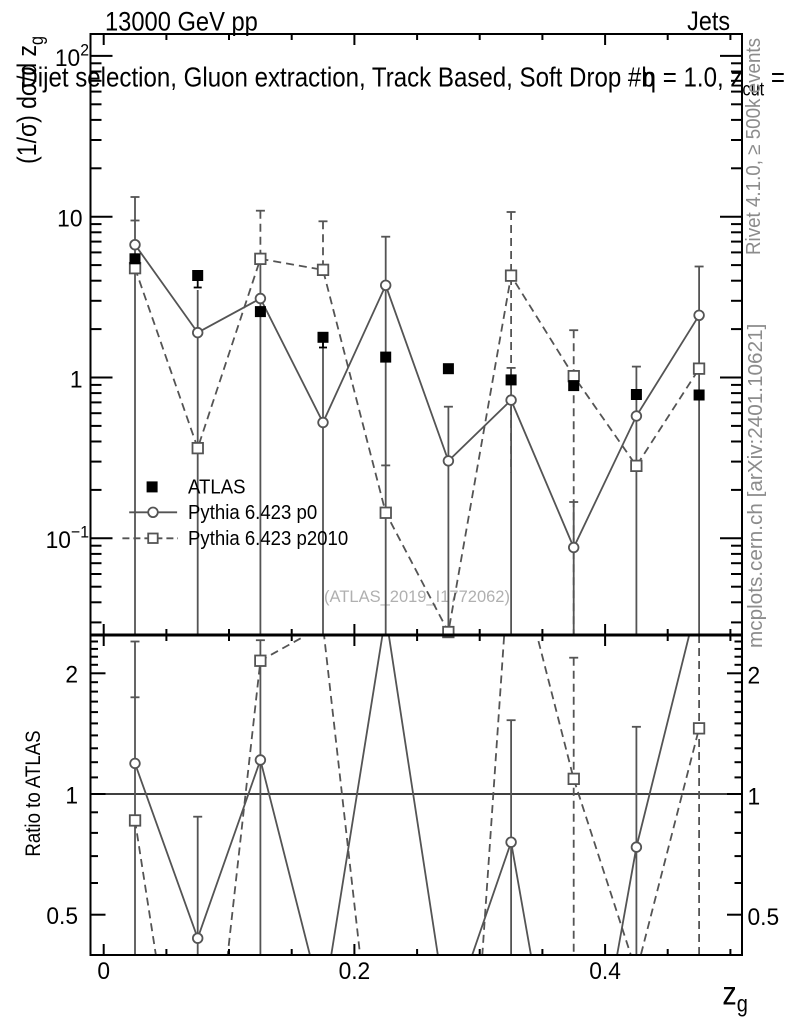 The width and height of the screenshot is (786, 1024). I want to click on svg-text: ATLAS, so click(216, 488).